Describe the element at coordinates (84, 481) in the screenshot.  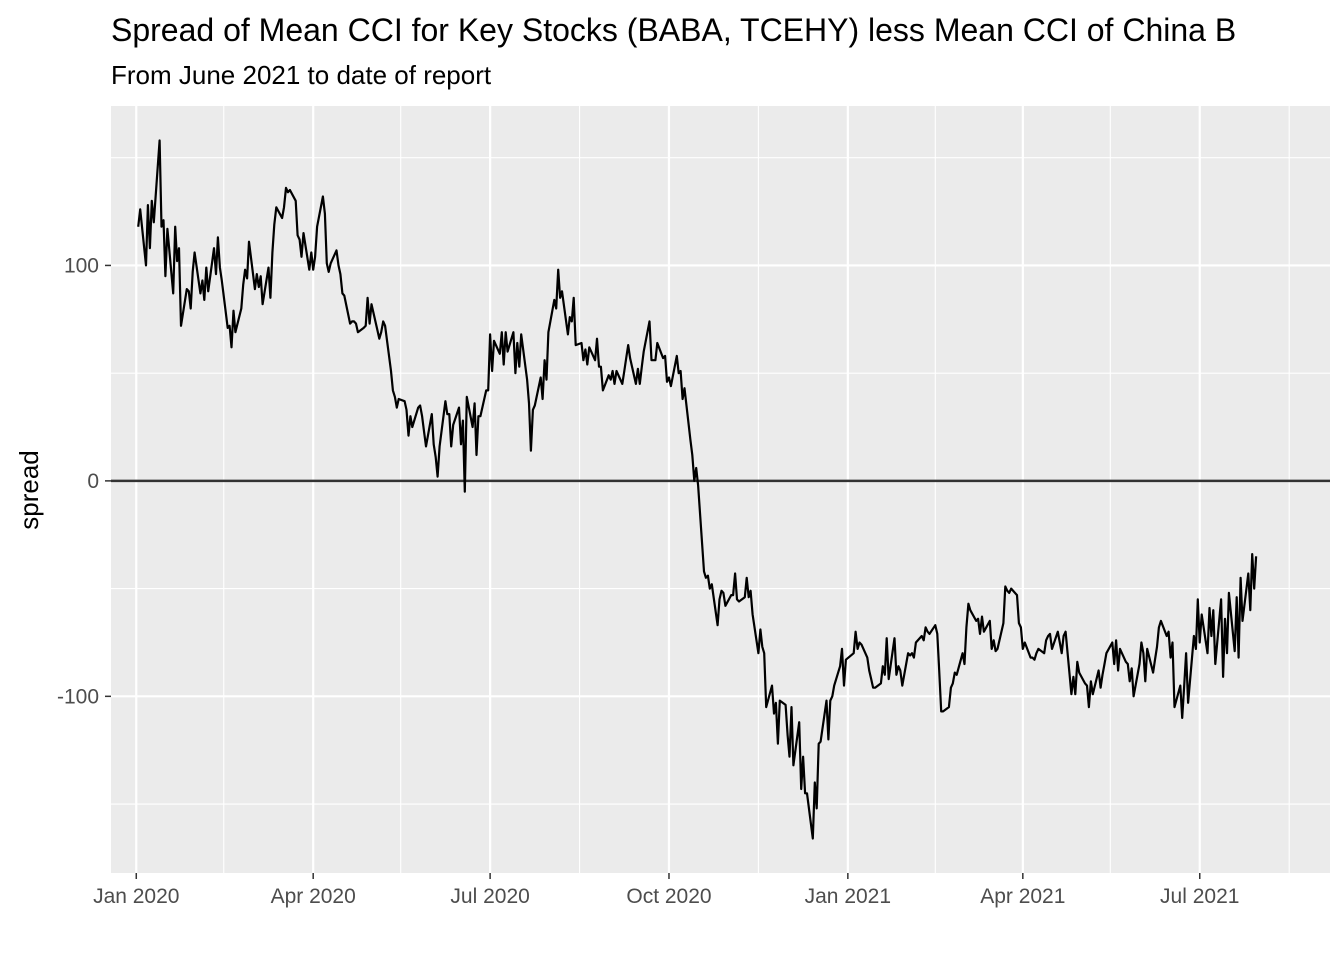
I see `y-axis: 100 0 -100` at that location.